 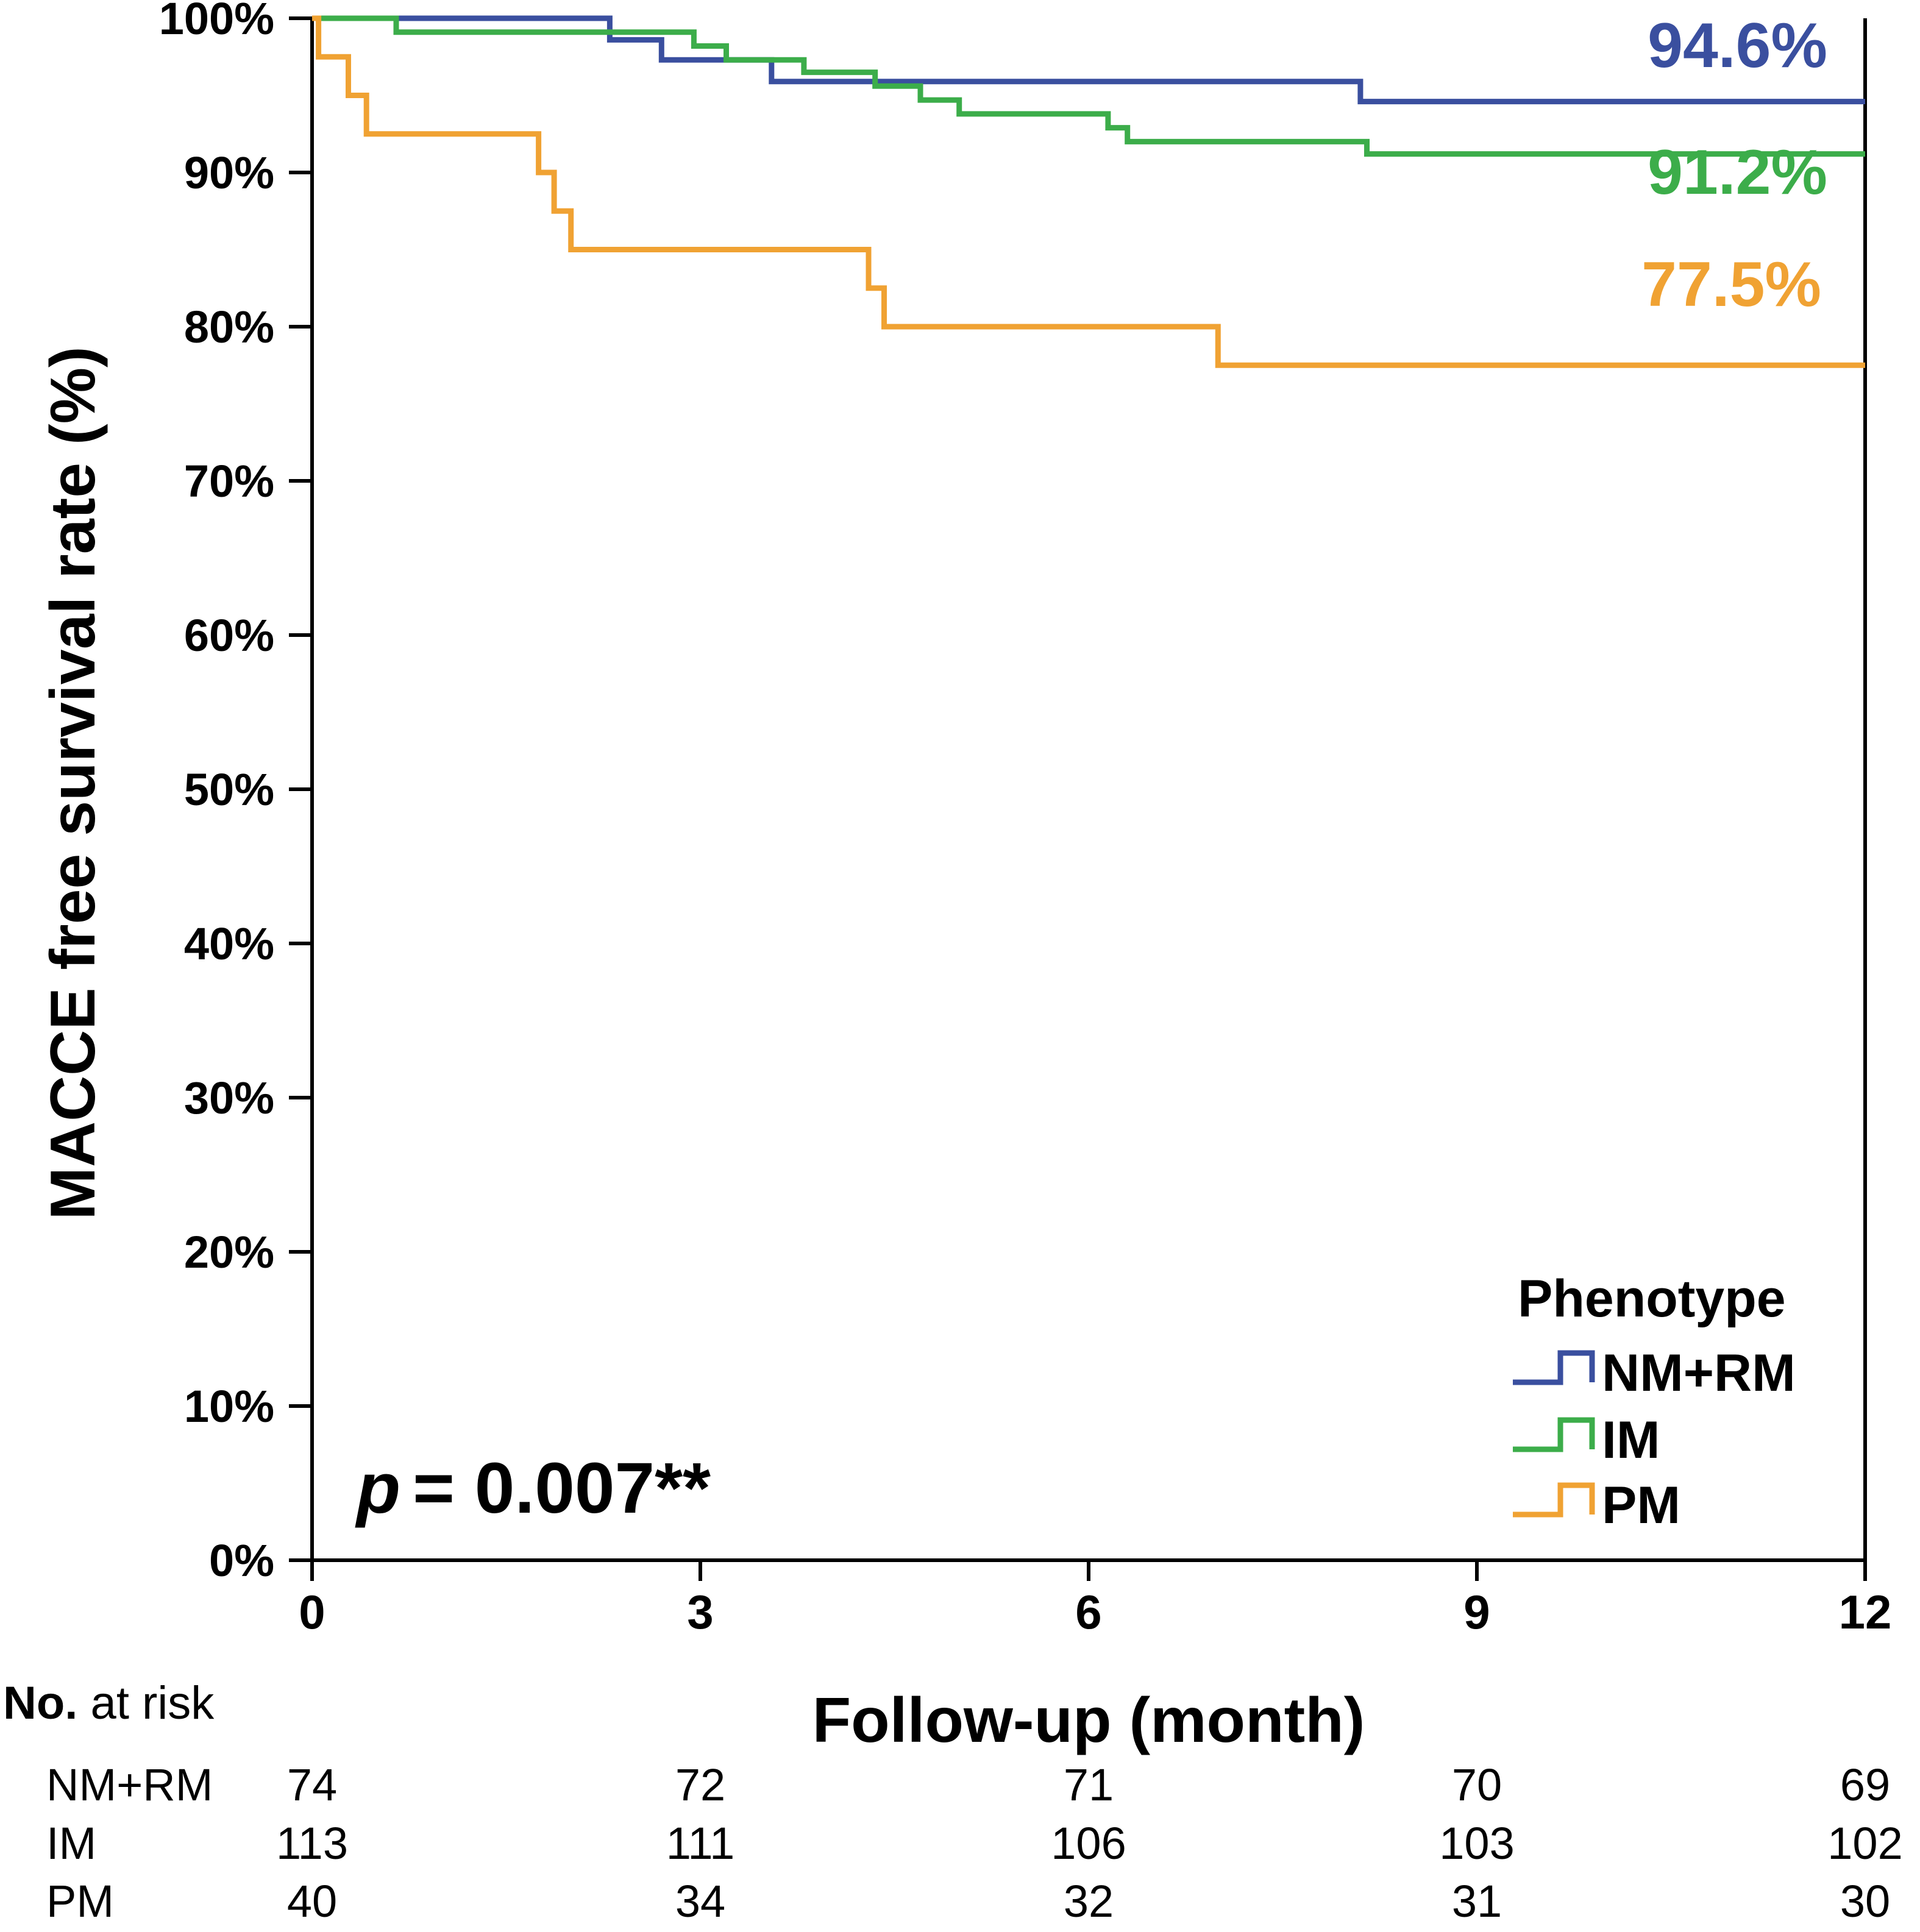 What do you see at coordinates (1089, 1901) in the screenshot?
I see `risk-cell: 32` at bounding box center [1089, 1901].